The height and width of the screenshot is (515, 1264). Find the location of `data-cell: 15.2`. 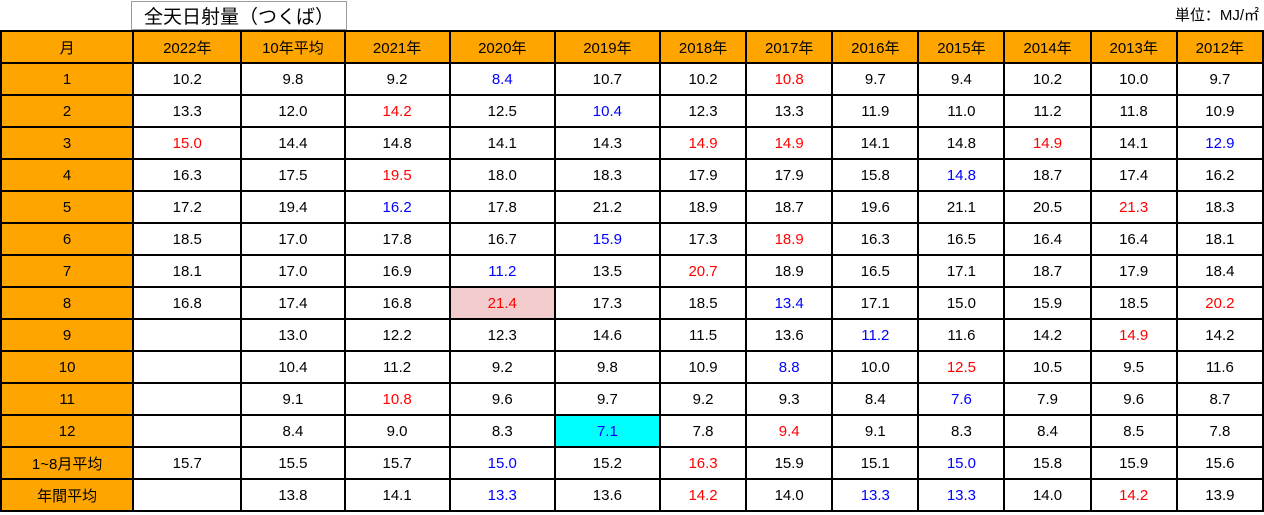

data-cell: 15.2 is located at coordinates (607, 463).